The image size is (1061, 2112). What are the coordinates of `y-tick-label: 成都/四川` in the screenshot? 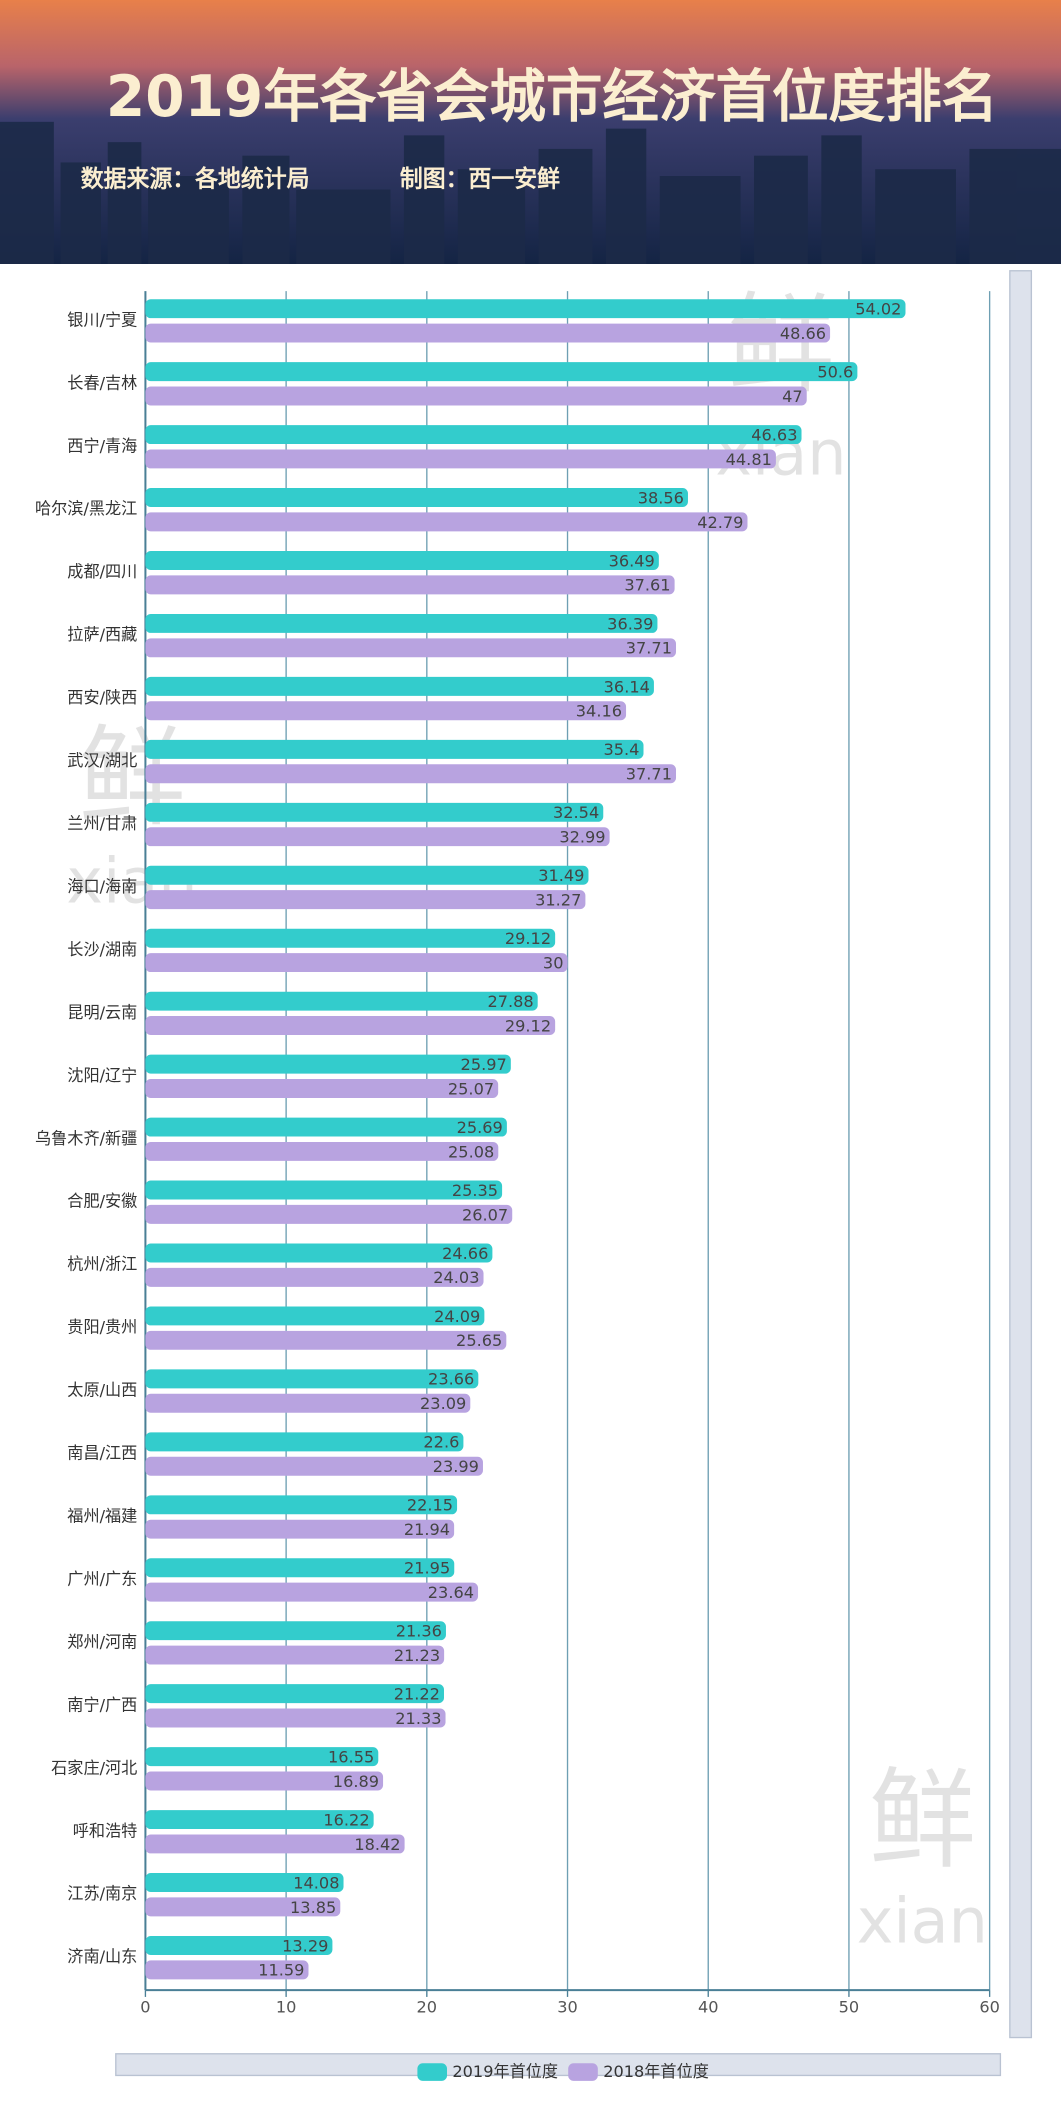 It's located at (102, 571).